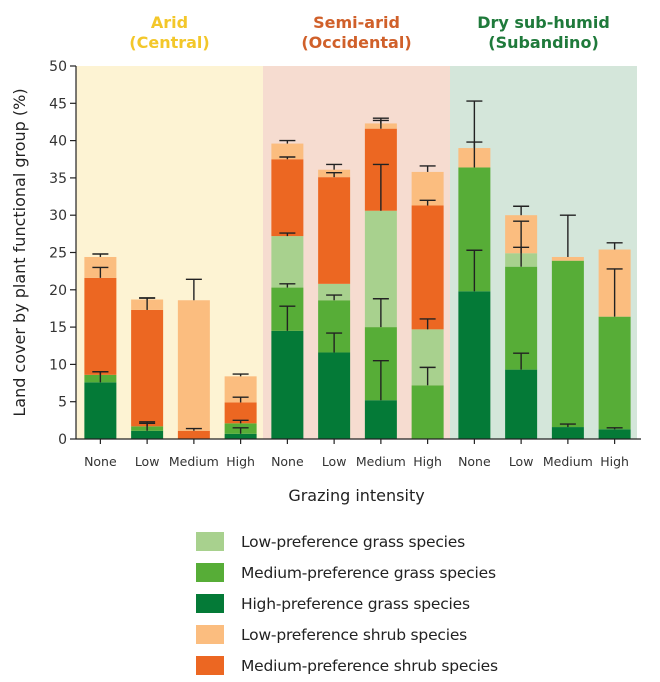  What do you see at coordinates (354, 634) in the screenshot?
I see `legend-label: Low-preference shrub species` at bounding box center [354, 634].